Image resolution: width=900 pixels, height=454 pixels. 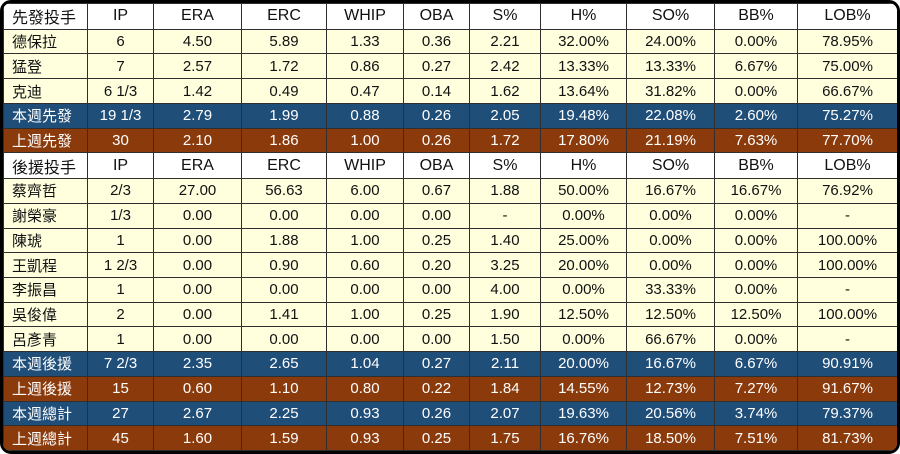 I want to click on cell-whip: 0.86, so click(x=365, y=66).